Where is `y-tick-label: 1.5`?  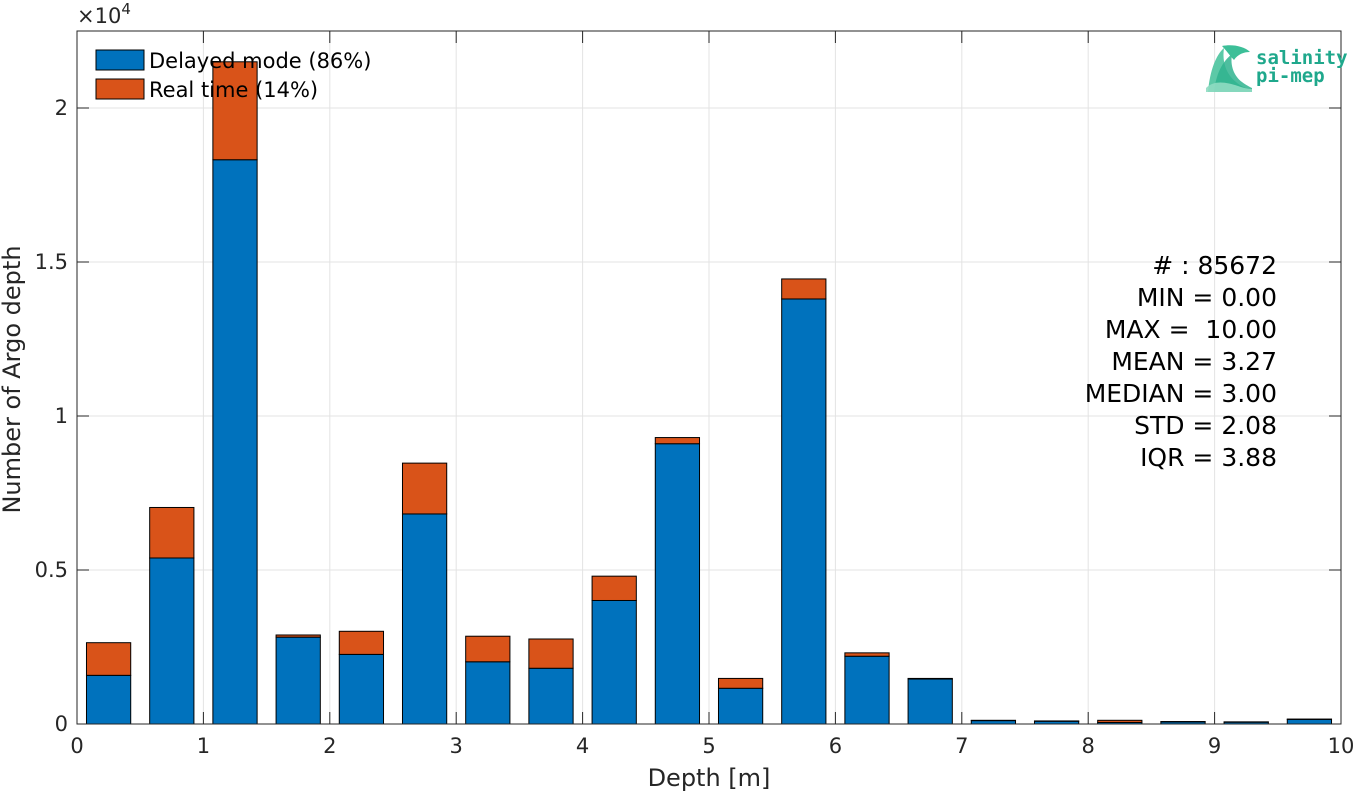
y-tick-label: 1.5 is located at coordinates (51, 262).